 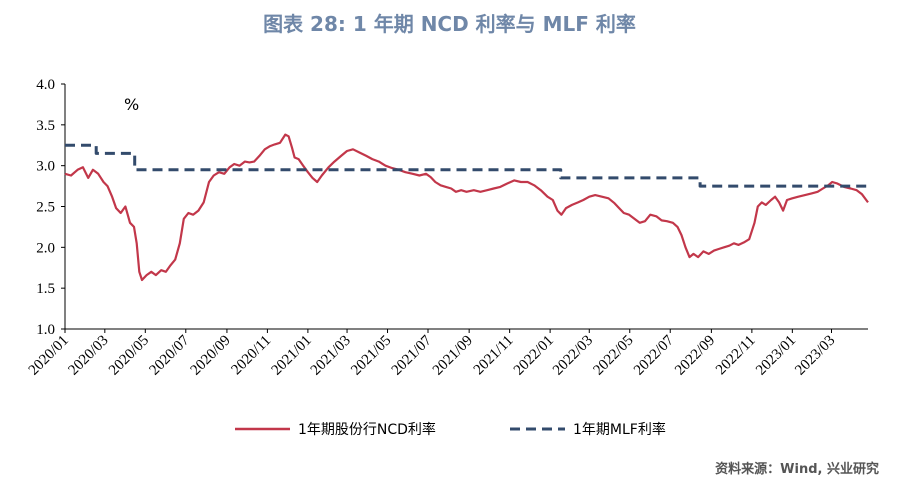 I want to click on x-tick-label: 2021/11, so click(x=494, y=356).